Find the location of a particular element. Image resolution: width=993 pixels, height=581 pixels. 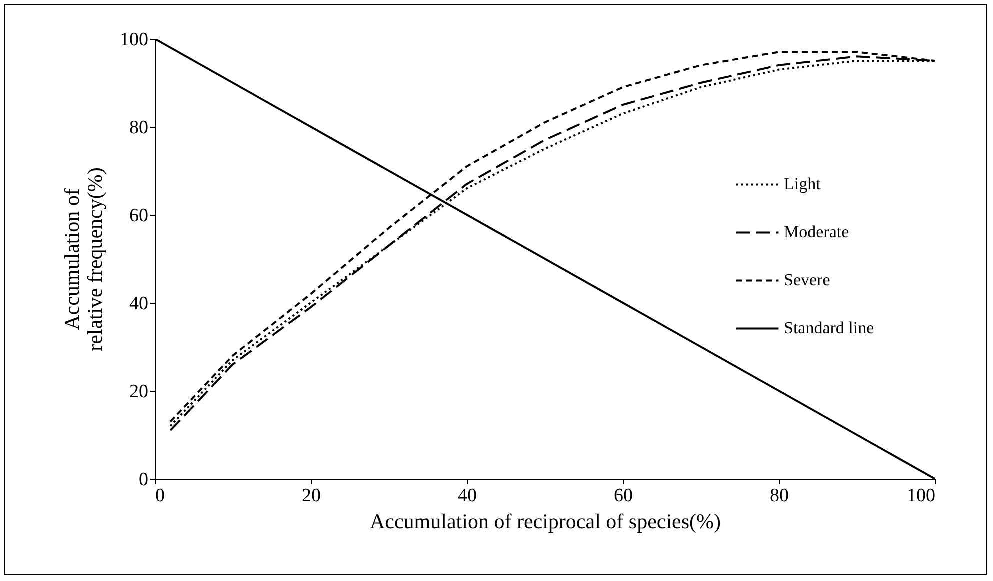

x-tick-label: 40 is located at coordinates (467, 496).